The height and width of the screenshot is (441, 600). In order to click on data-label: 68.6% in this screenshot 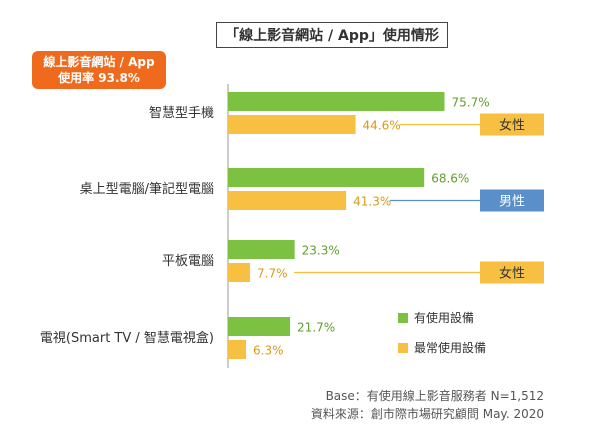, I will do `click(450, 179)`.